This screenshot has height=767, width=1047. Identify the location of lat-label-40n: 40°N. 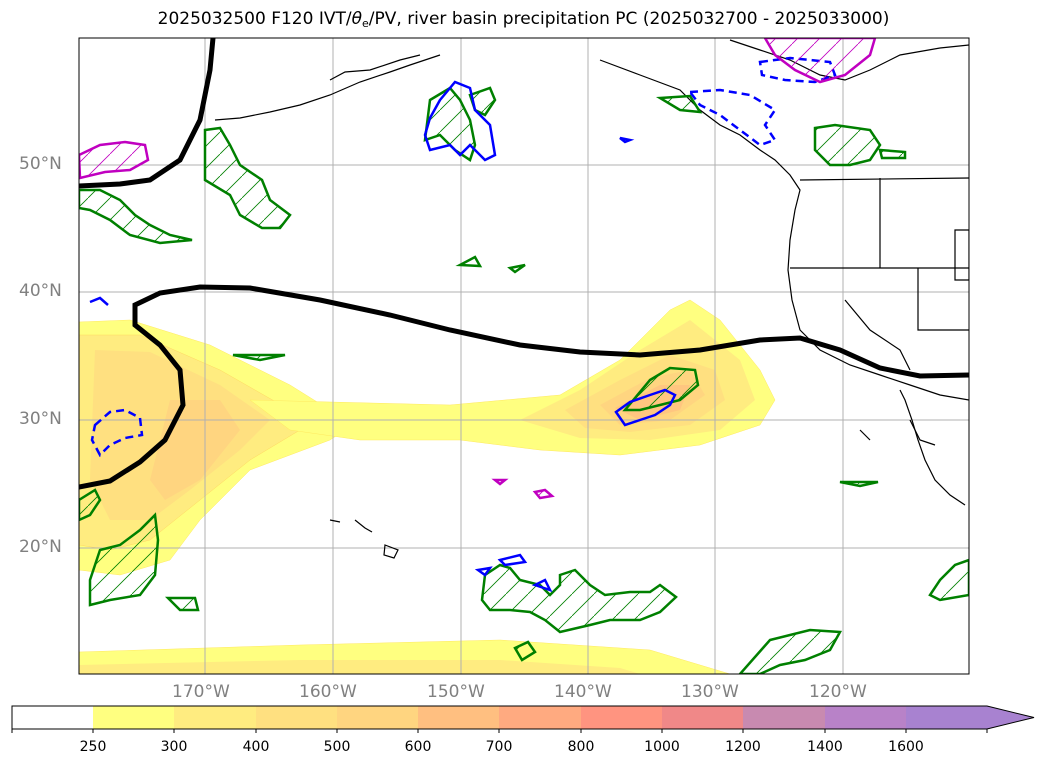
(40, 291).